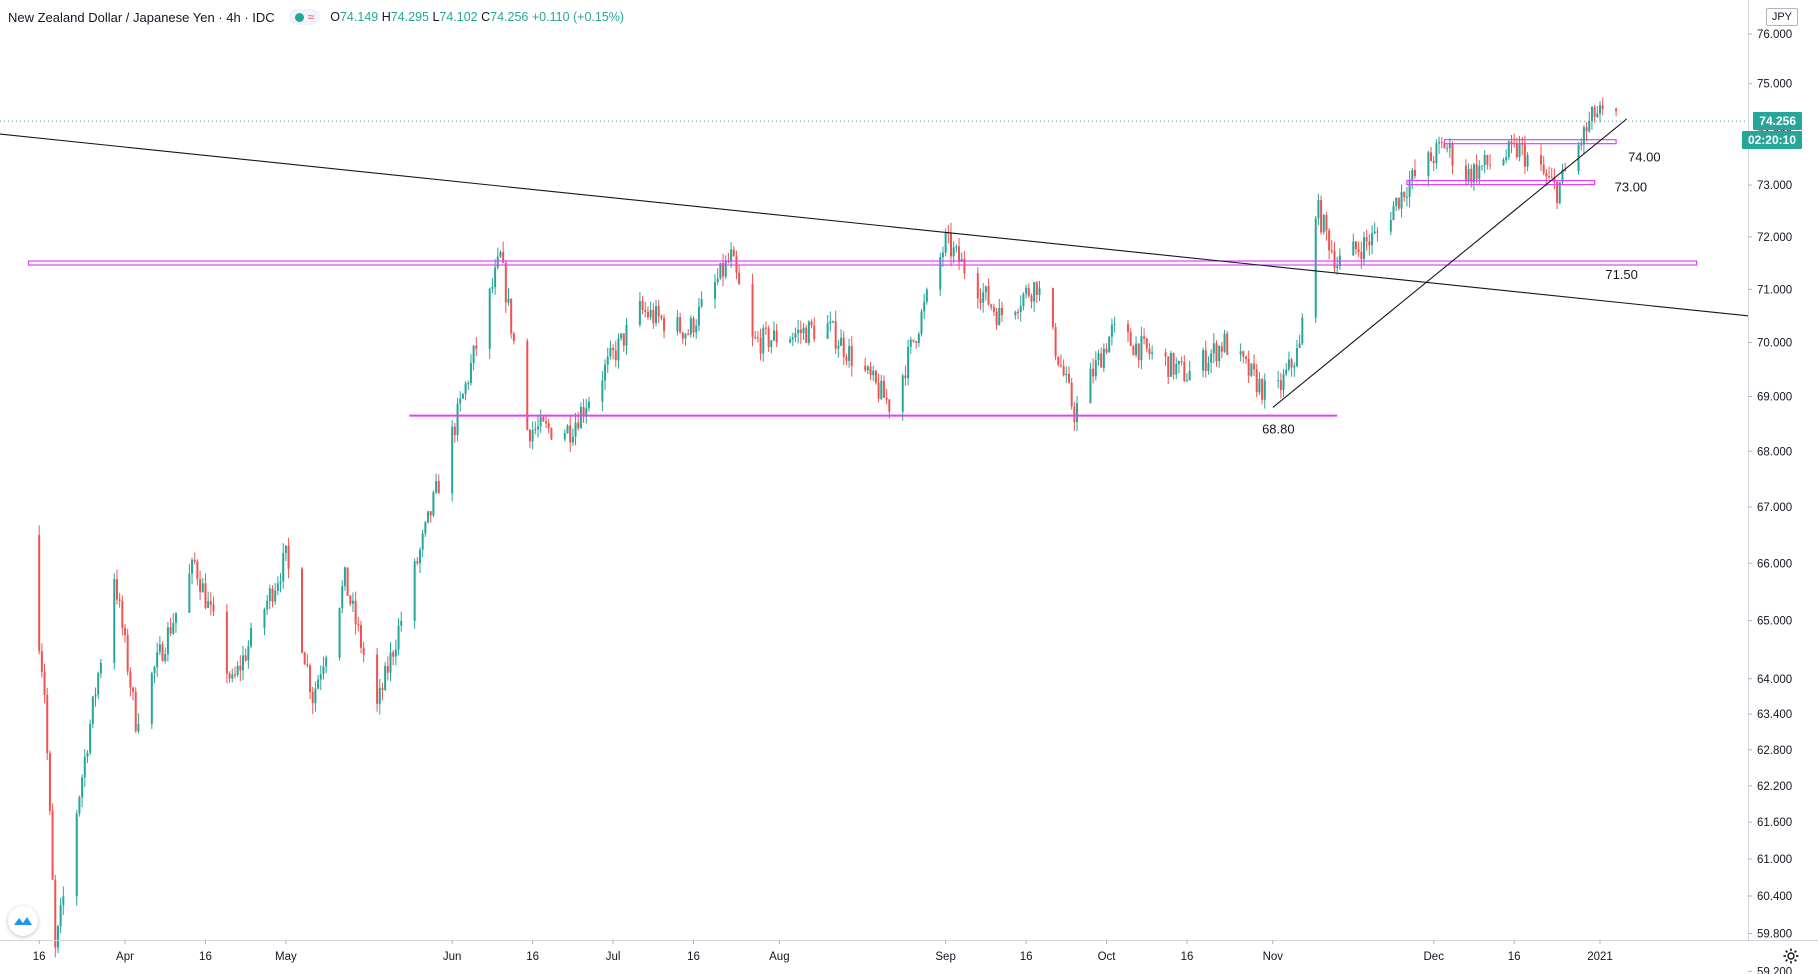 The height and width of the screenshot is (974, 1818). Describe the element at coordinates (299, 17) in the screenshot. I see `eye-dot-icon` at that location.